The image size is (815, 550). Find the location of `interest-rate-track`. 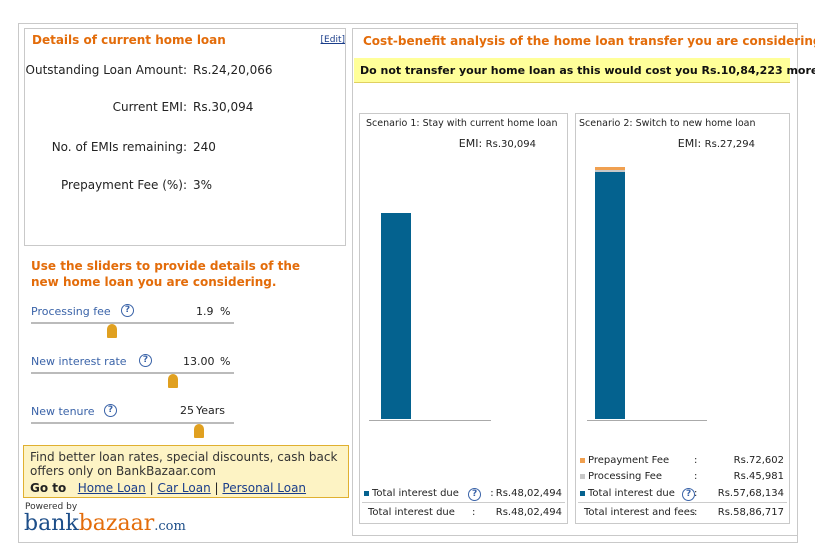

interest-rate-track is located at coordinates (132, 373).